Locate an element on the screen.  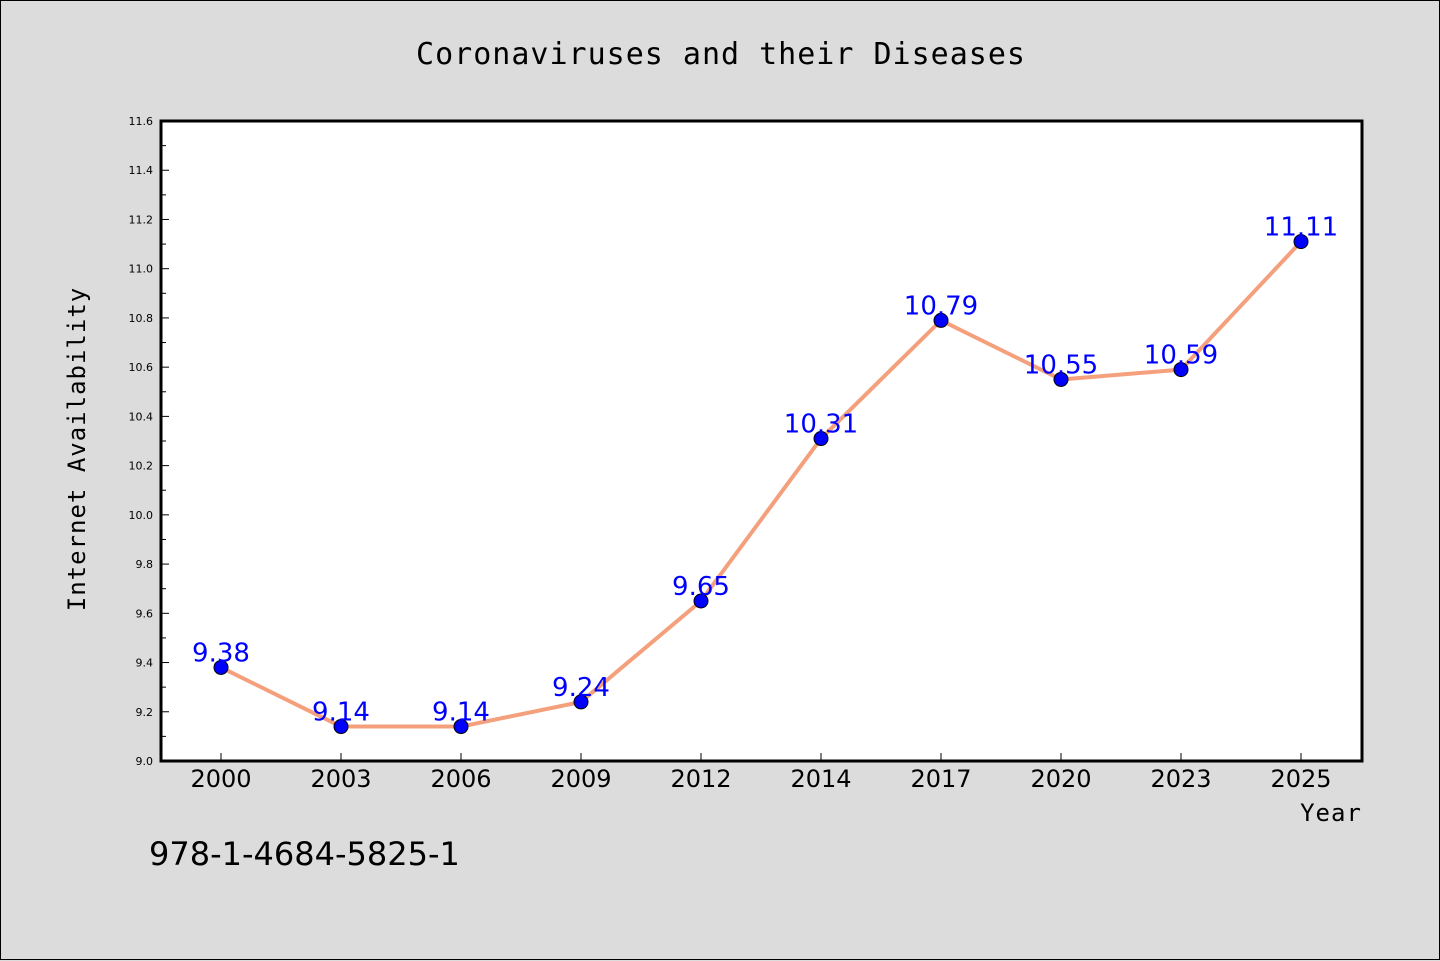
x-tick-label: 2009 is located at coordinates (580, 779).